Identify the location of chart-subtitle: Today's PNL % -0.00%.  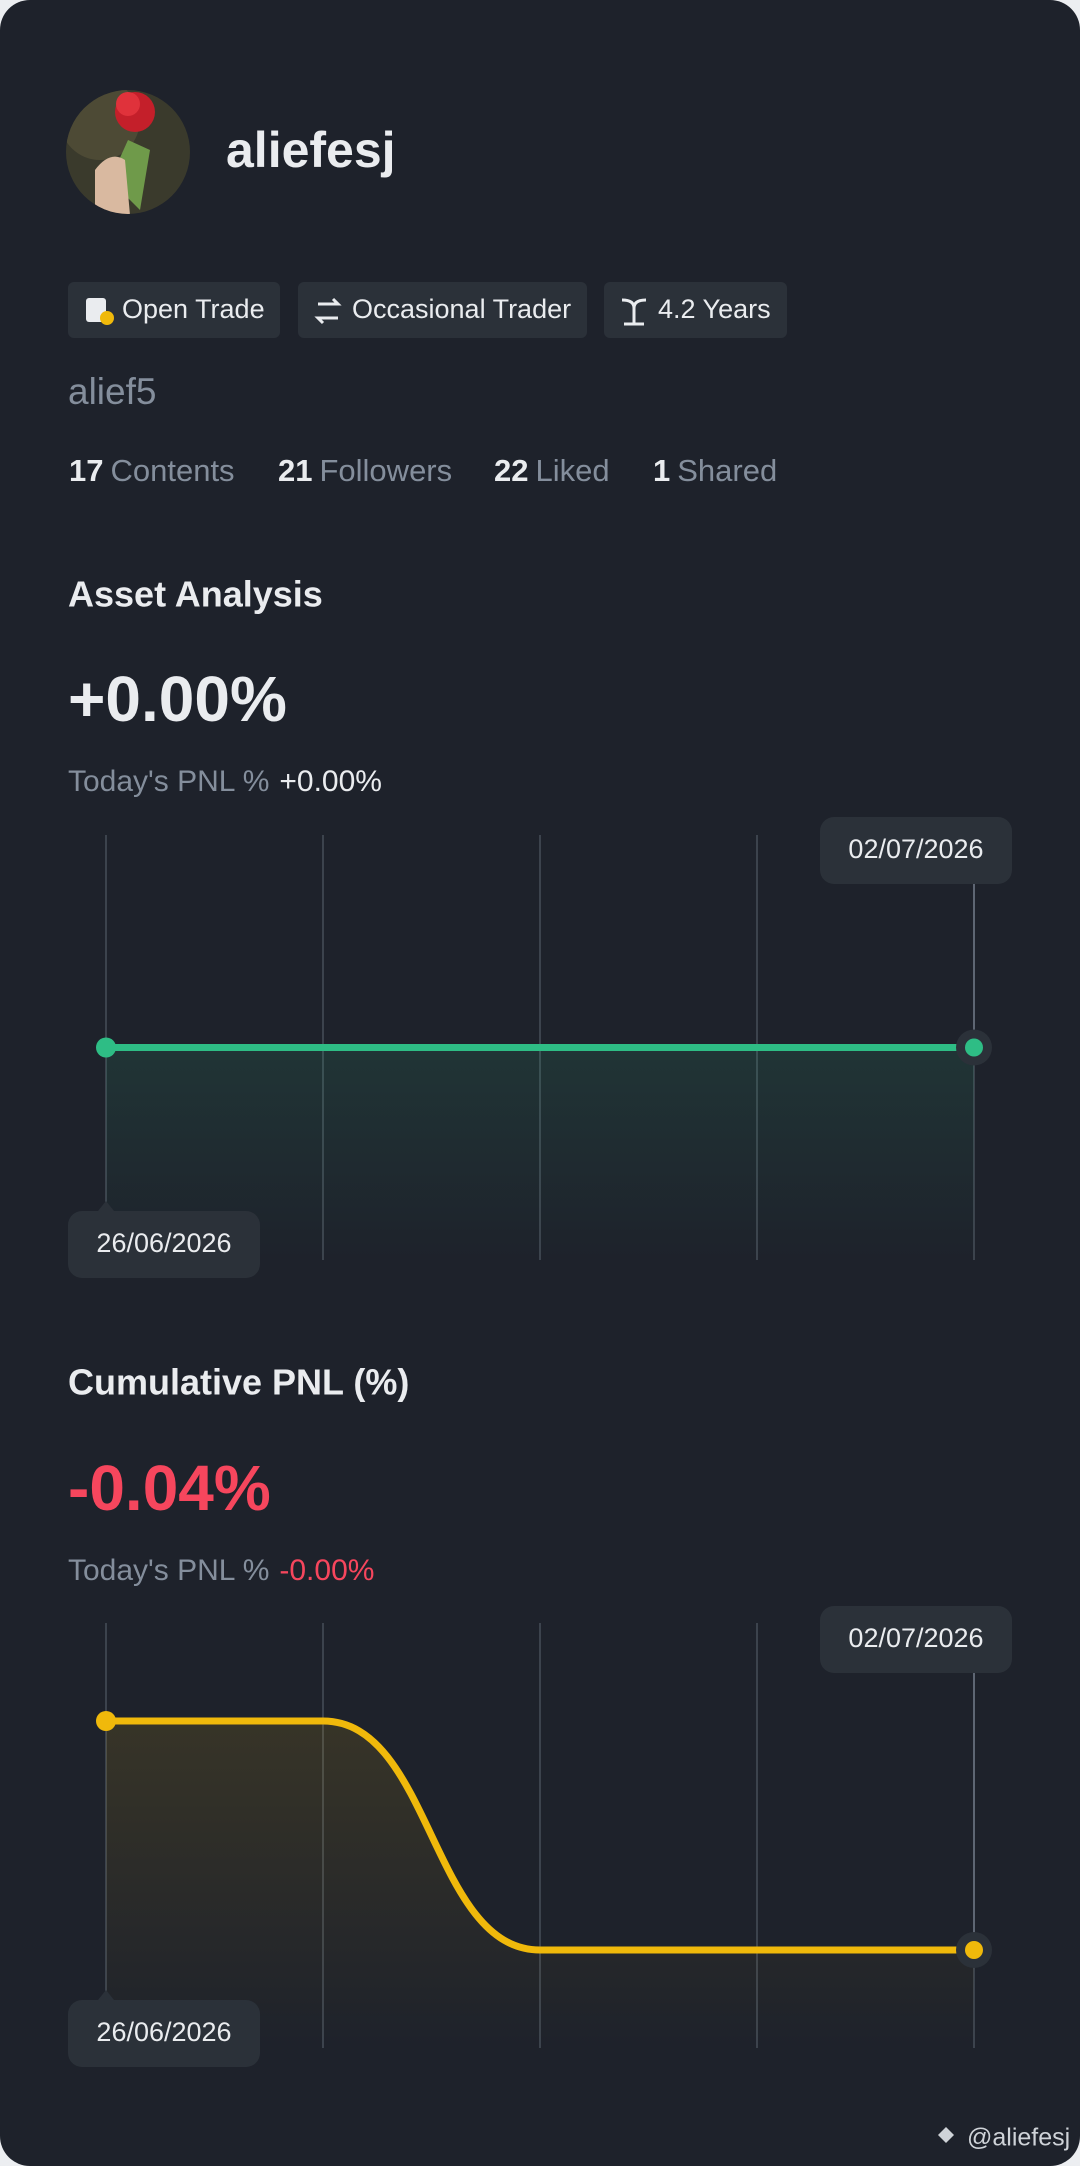
(221, 1570).